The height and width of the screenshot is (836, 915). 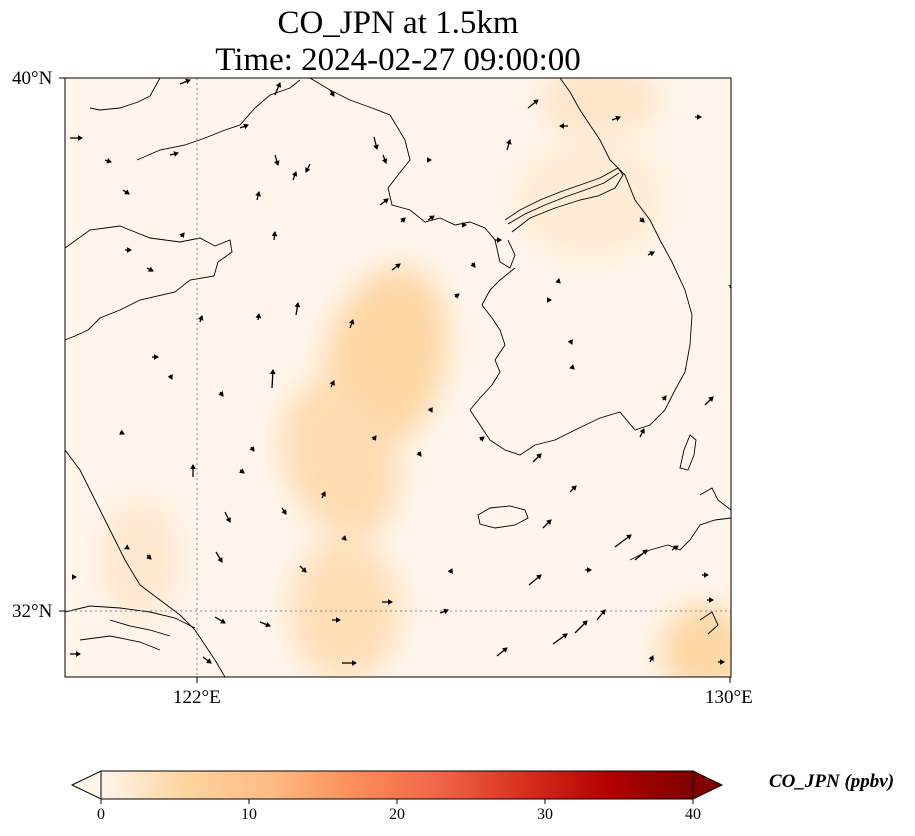 I want to click on colorbar-tick-label-10: 10, so click(x=249, y=814).